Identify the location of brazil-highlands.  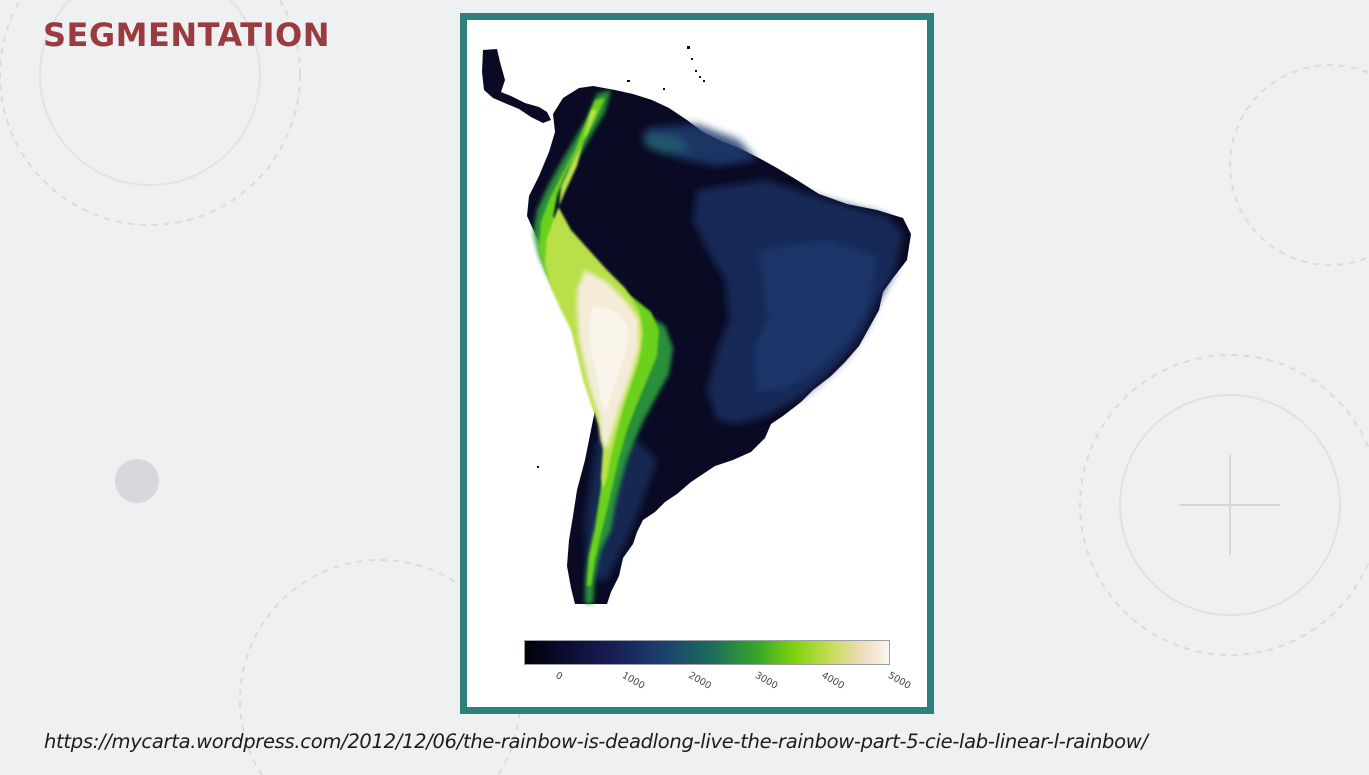
(744, 352).